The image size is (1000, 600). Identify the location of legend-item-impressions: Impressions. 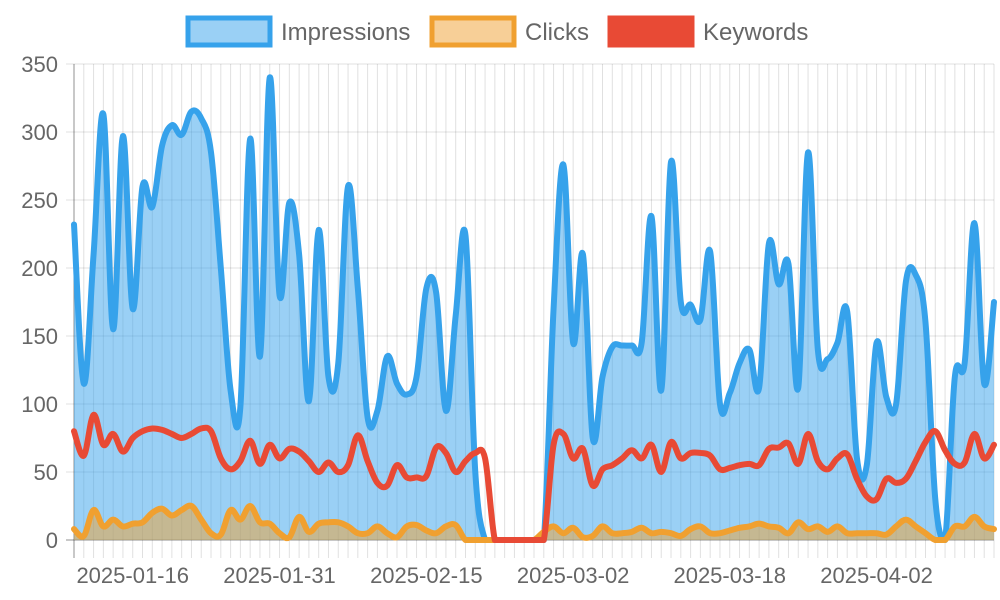
(297, 31).